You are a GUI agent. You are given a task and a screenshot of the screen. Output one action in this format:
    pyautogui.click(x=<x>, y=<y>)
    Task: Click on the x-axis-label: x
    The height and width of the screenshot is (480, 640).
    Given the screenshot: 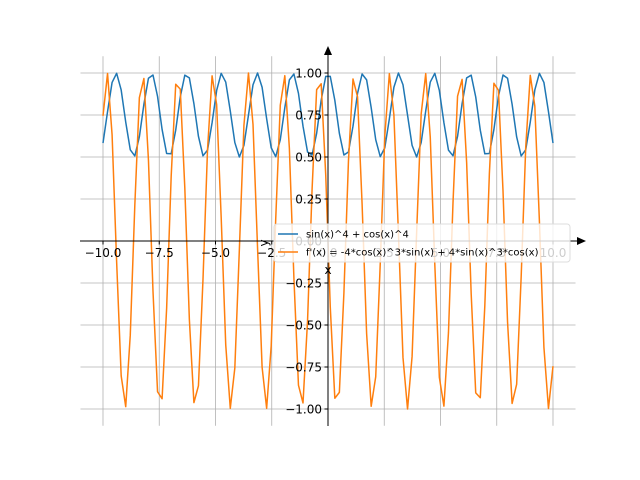 What is the action you would take?
    pyautogui.click(x=327, y=270)
    